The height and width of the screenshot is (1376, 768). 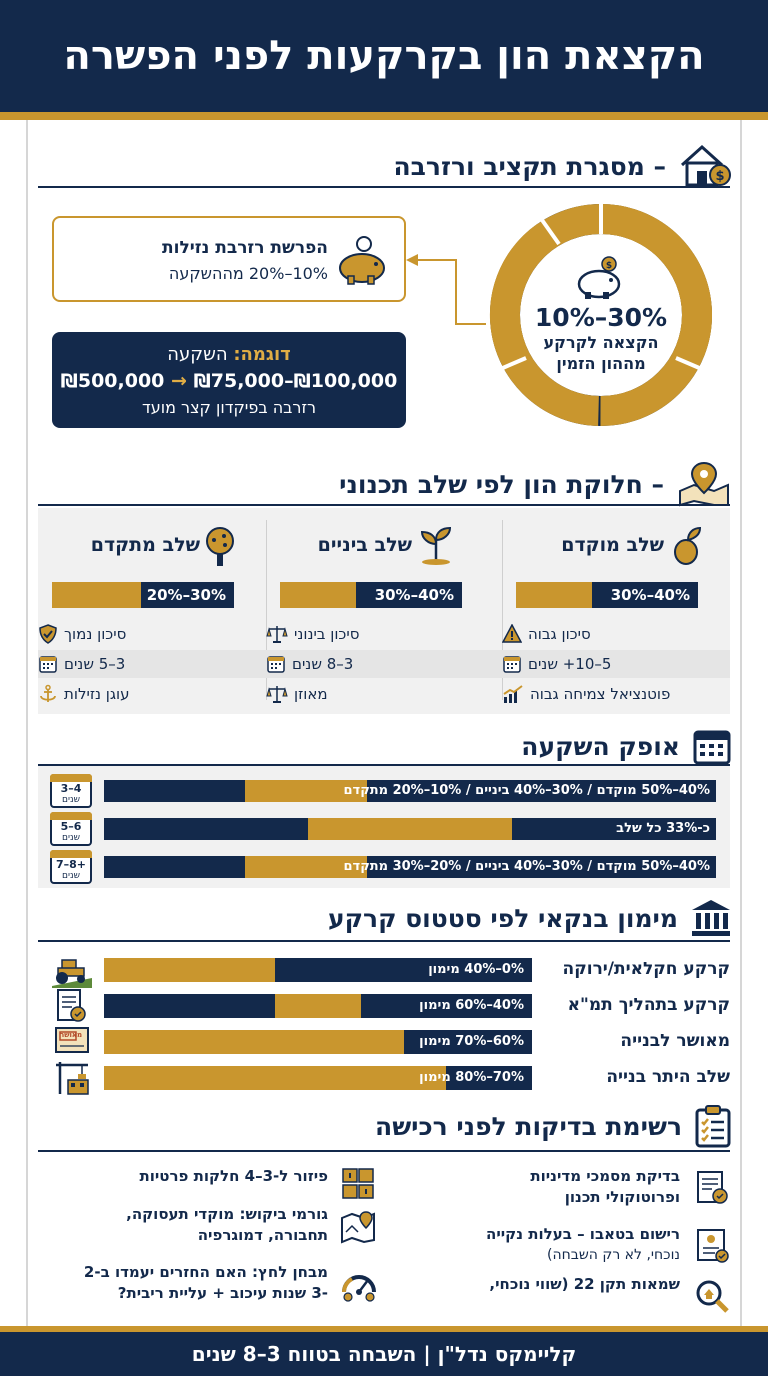 I want to click on magnifier-icon, so click(x=712, y=1296).